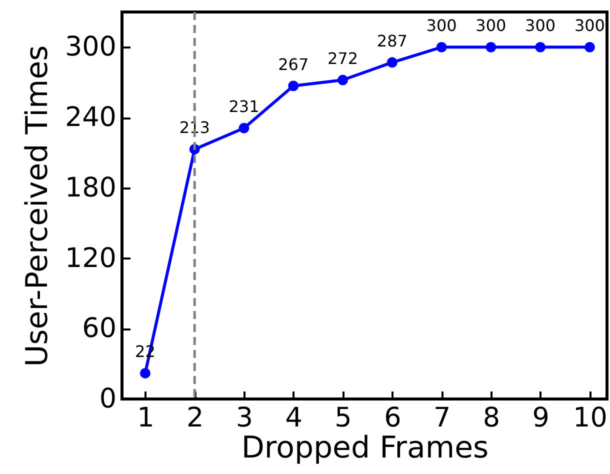 The height and width of the screenshot is (474, 610). I want to click on y-tick-label: 0, so click(107, 399).